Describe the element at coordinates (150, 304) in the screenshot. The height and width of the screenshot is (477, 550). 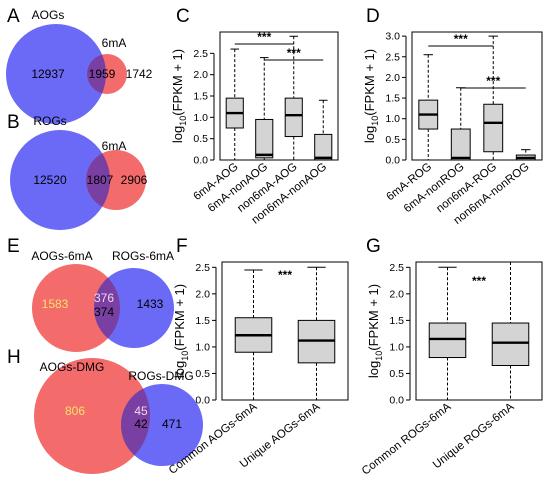
I see `venn-e-right-count: 1433` at that location.